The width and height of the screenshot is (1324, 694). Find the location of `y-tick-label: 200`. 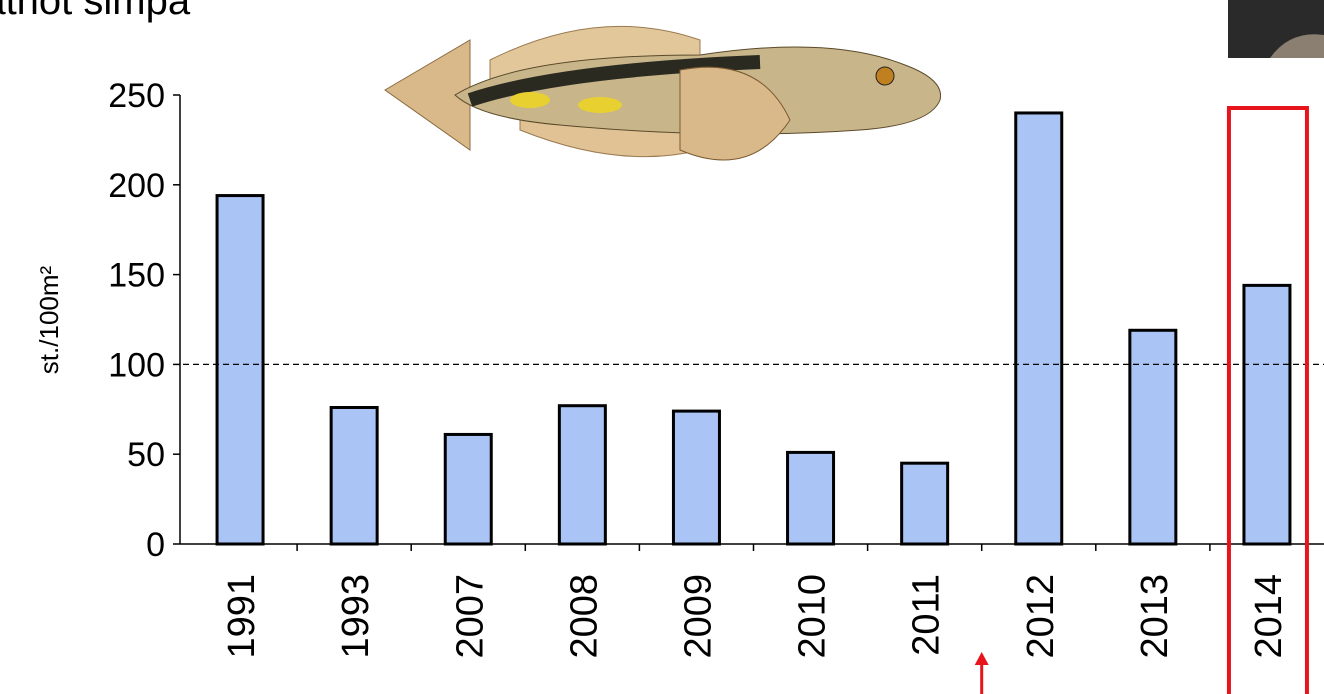

y-tick-label: 200 is located at coordinates (136, 186).